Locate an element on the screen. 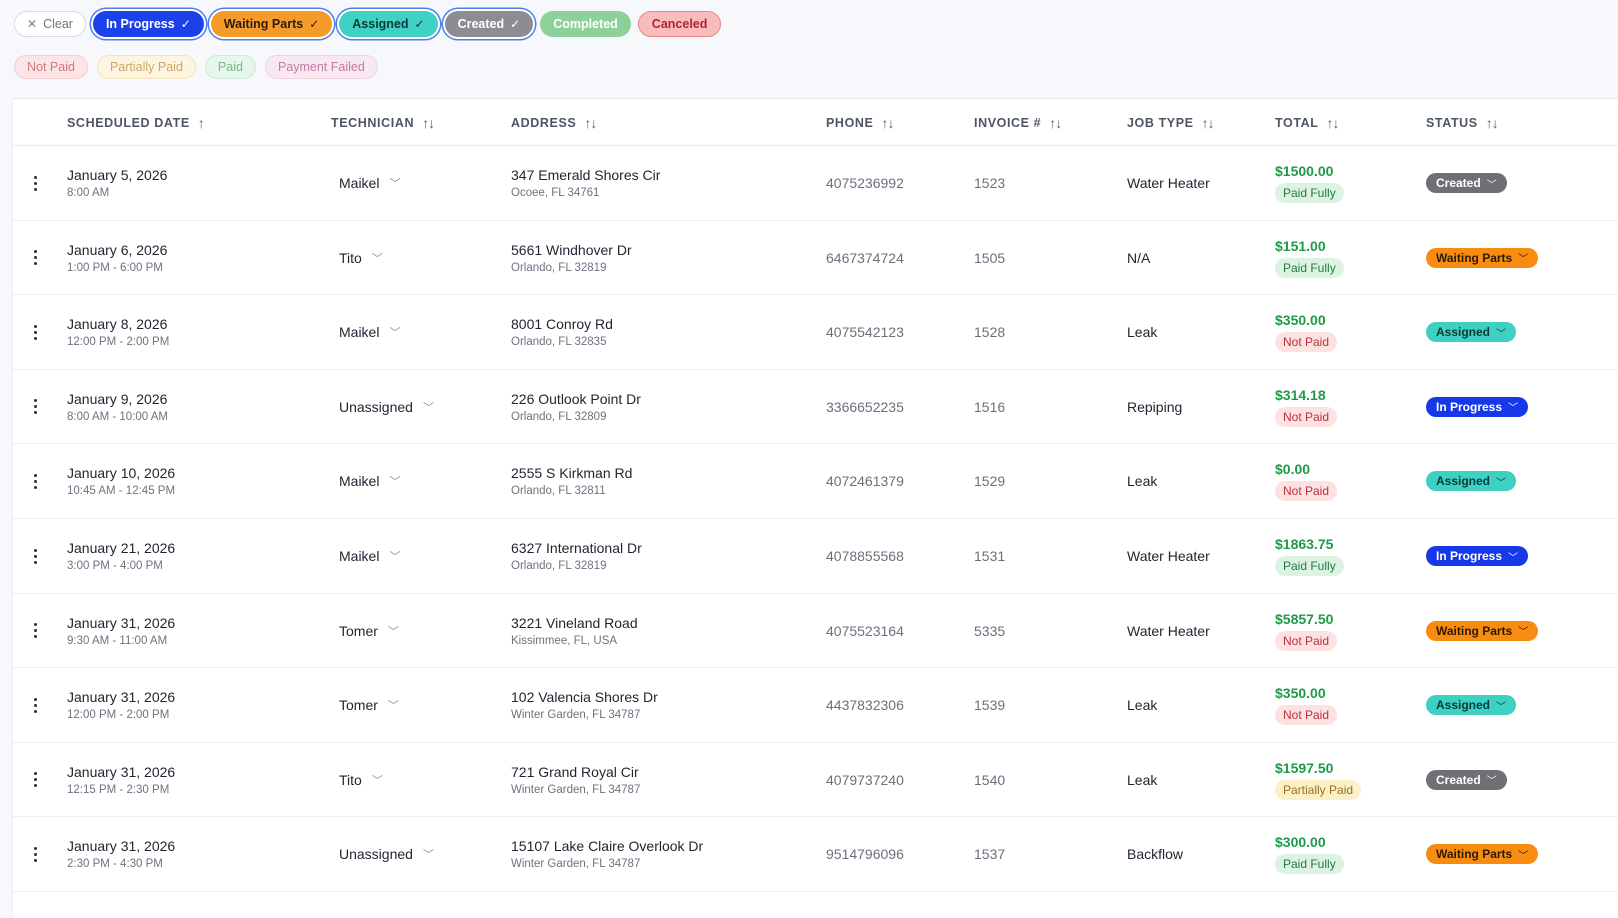 The image size is (1618, 918). scheduled-date-cell: January 5, 2026 8:00 AM is located at coordinates (117, 183).